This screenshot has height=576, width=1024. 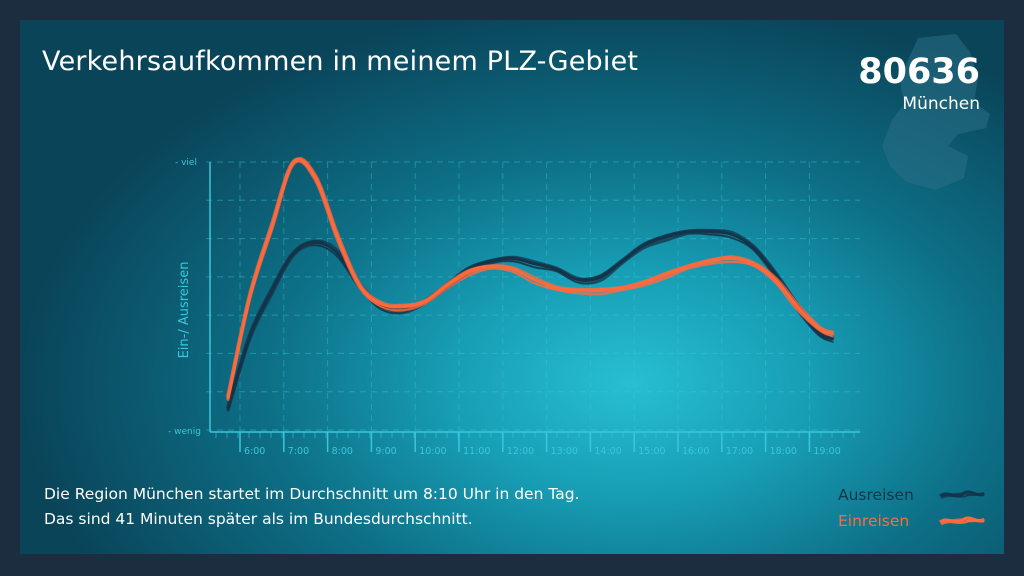 I want to click on x-tick-label: 12:00, so click(x=520, y=451).